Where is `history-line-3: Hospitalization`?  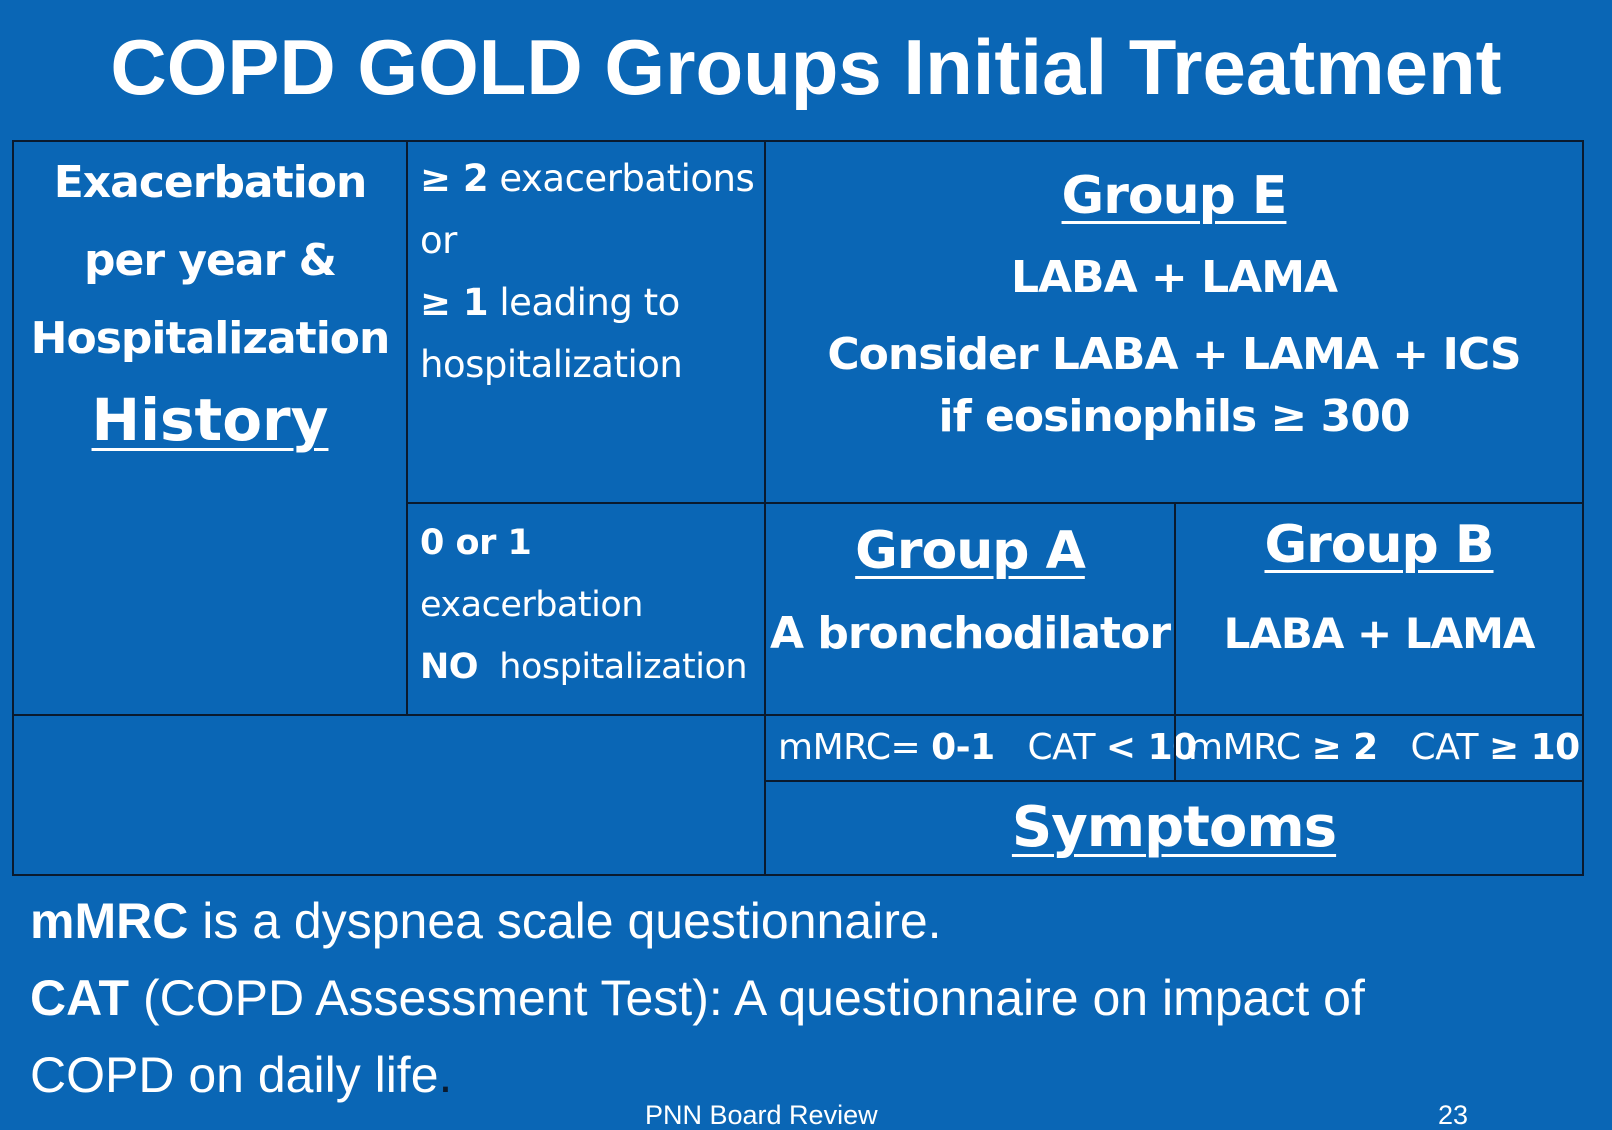 history-line-3: Hospitalization is located at coordinates (210, 338).